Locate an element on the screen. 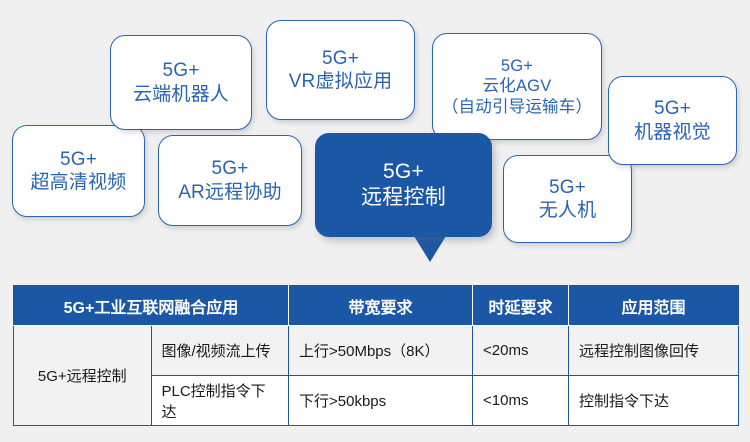  card-ultra-hd-video: 5G+ 超高清视频 is located at coordinates (78, 171).